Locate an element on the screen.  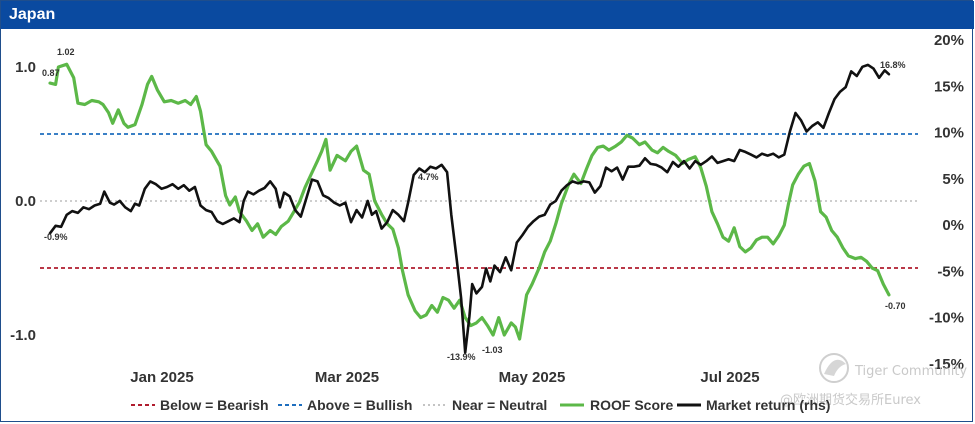
data-annotation: 0.87 is located at coordinates (51, 73).